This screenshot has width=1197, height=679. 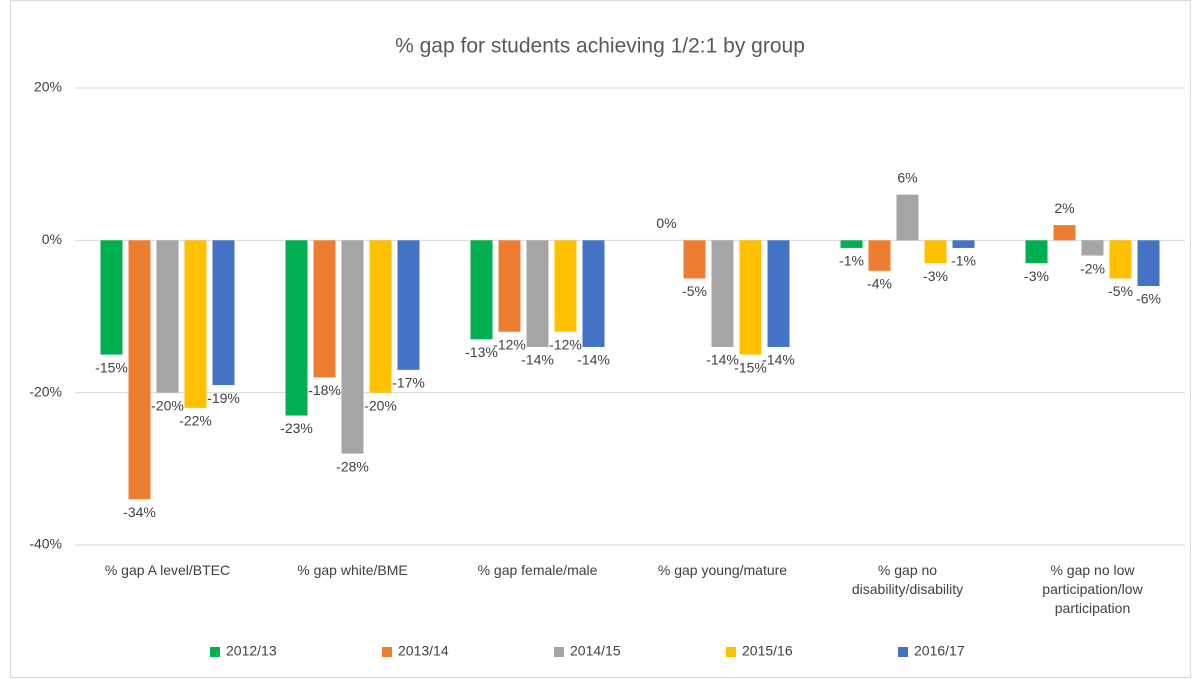 What do you see at coordinates (223, 398) in the screenshot?
I see `data-label: -19%` at bounding box center [223, 398].